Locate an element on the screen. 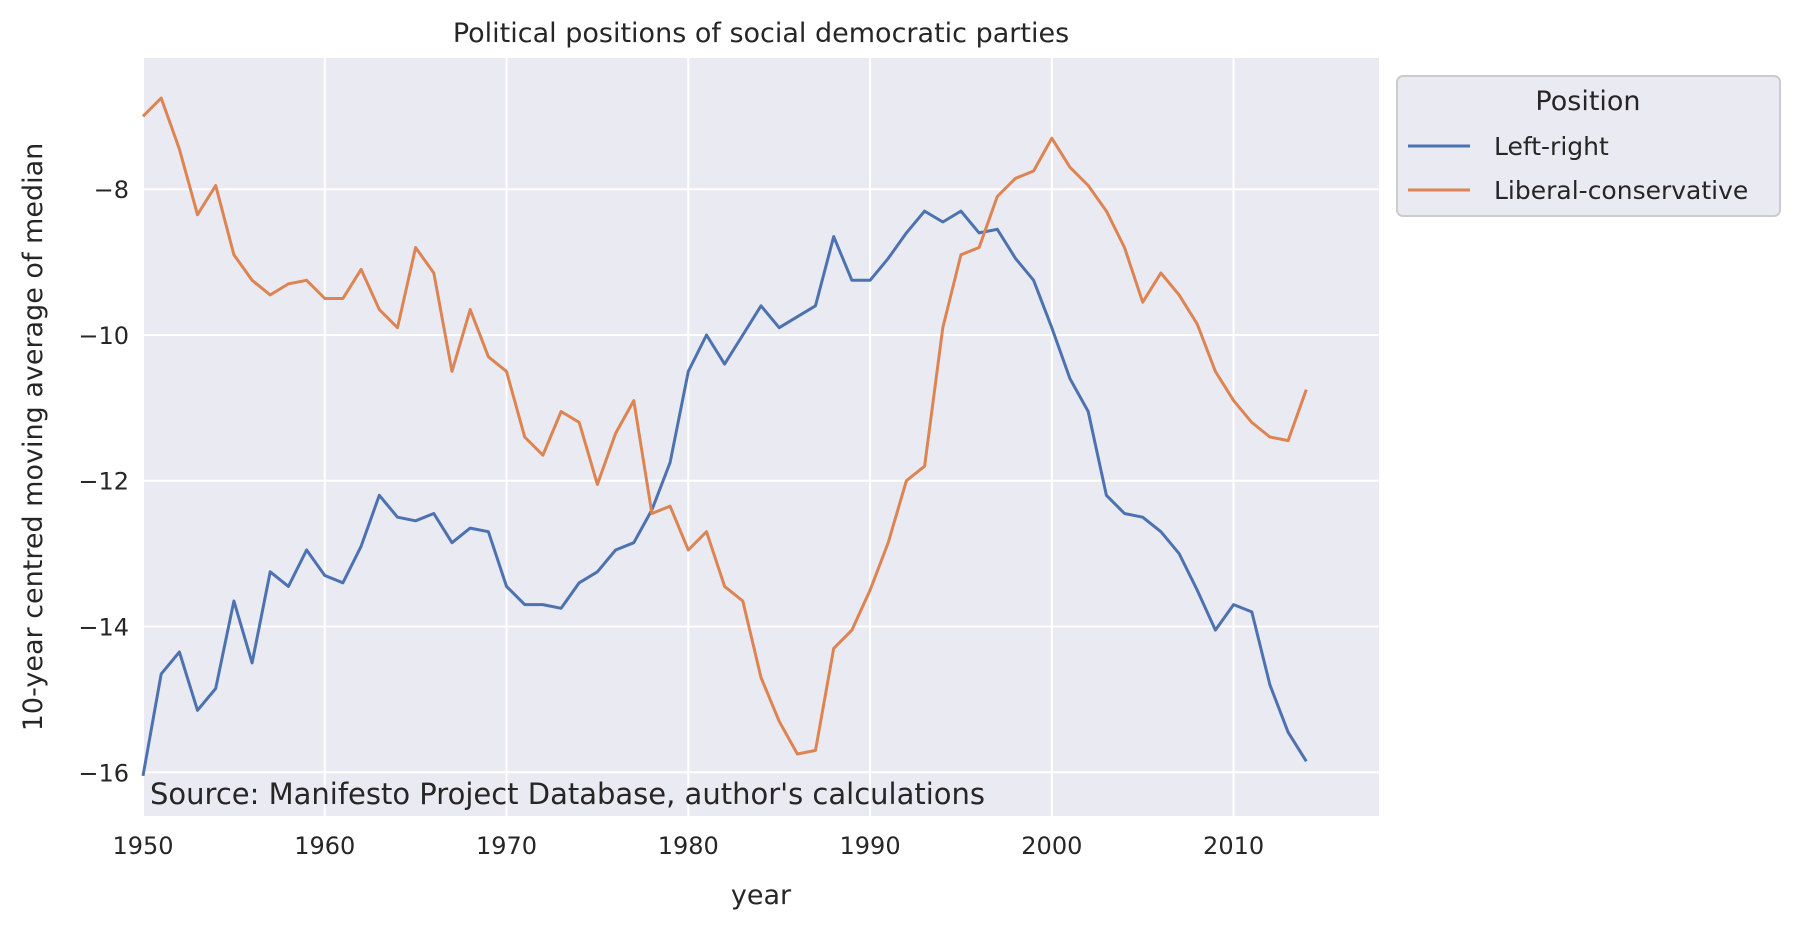  x-tick-label: 1990 is located at coordinates (870, 846).